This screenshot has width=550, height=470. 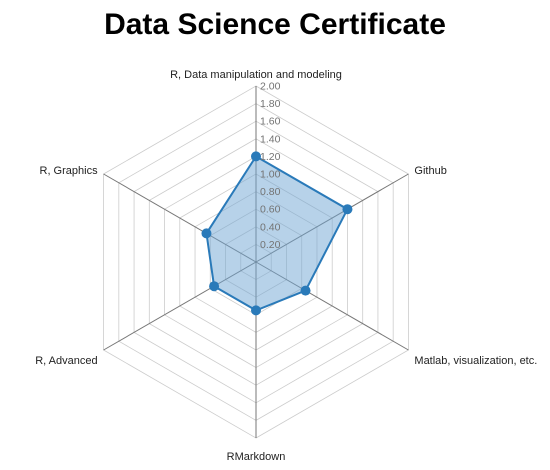 I want to click on tick-label: 0.20, so click(x=270, y=245).